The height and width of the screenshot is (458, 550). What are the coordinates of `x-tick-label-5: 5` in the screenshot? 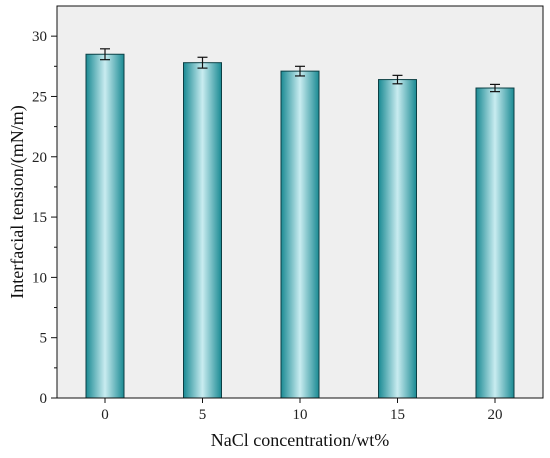 It's located at (203, 415).